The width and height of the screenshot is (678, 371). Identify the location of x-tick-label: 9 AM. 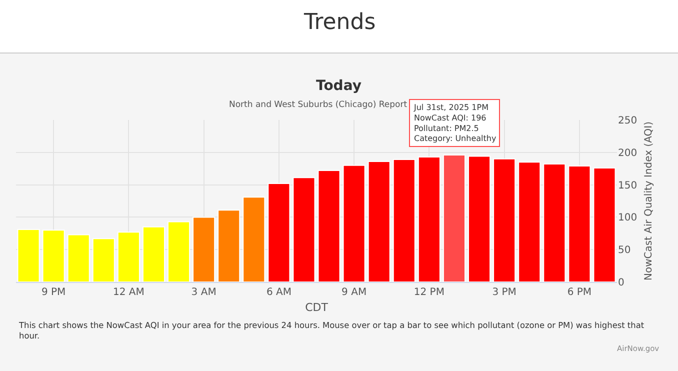
(354, 292).